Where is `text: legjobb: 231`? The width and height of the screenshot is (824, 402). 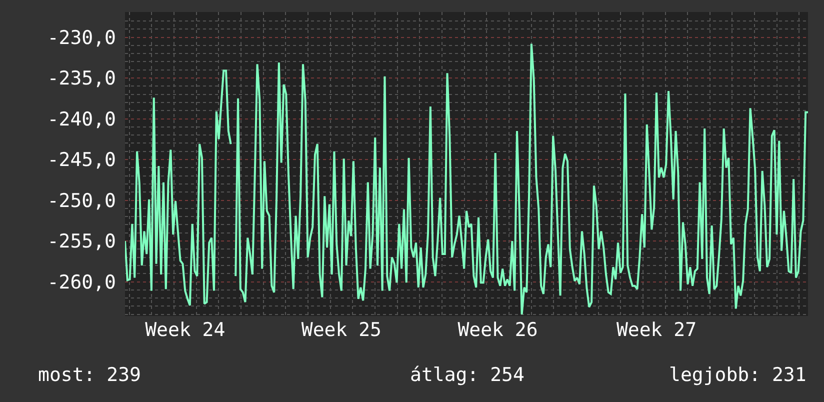
text: legjobb: 231 is located at coordinates (737, 375).